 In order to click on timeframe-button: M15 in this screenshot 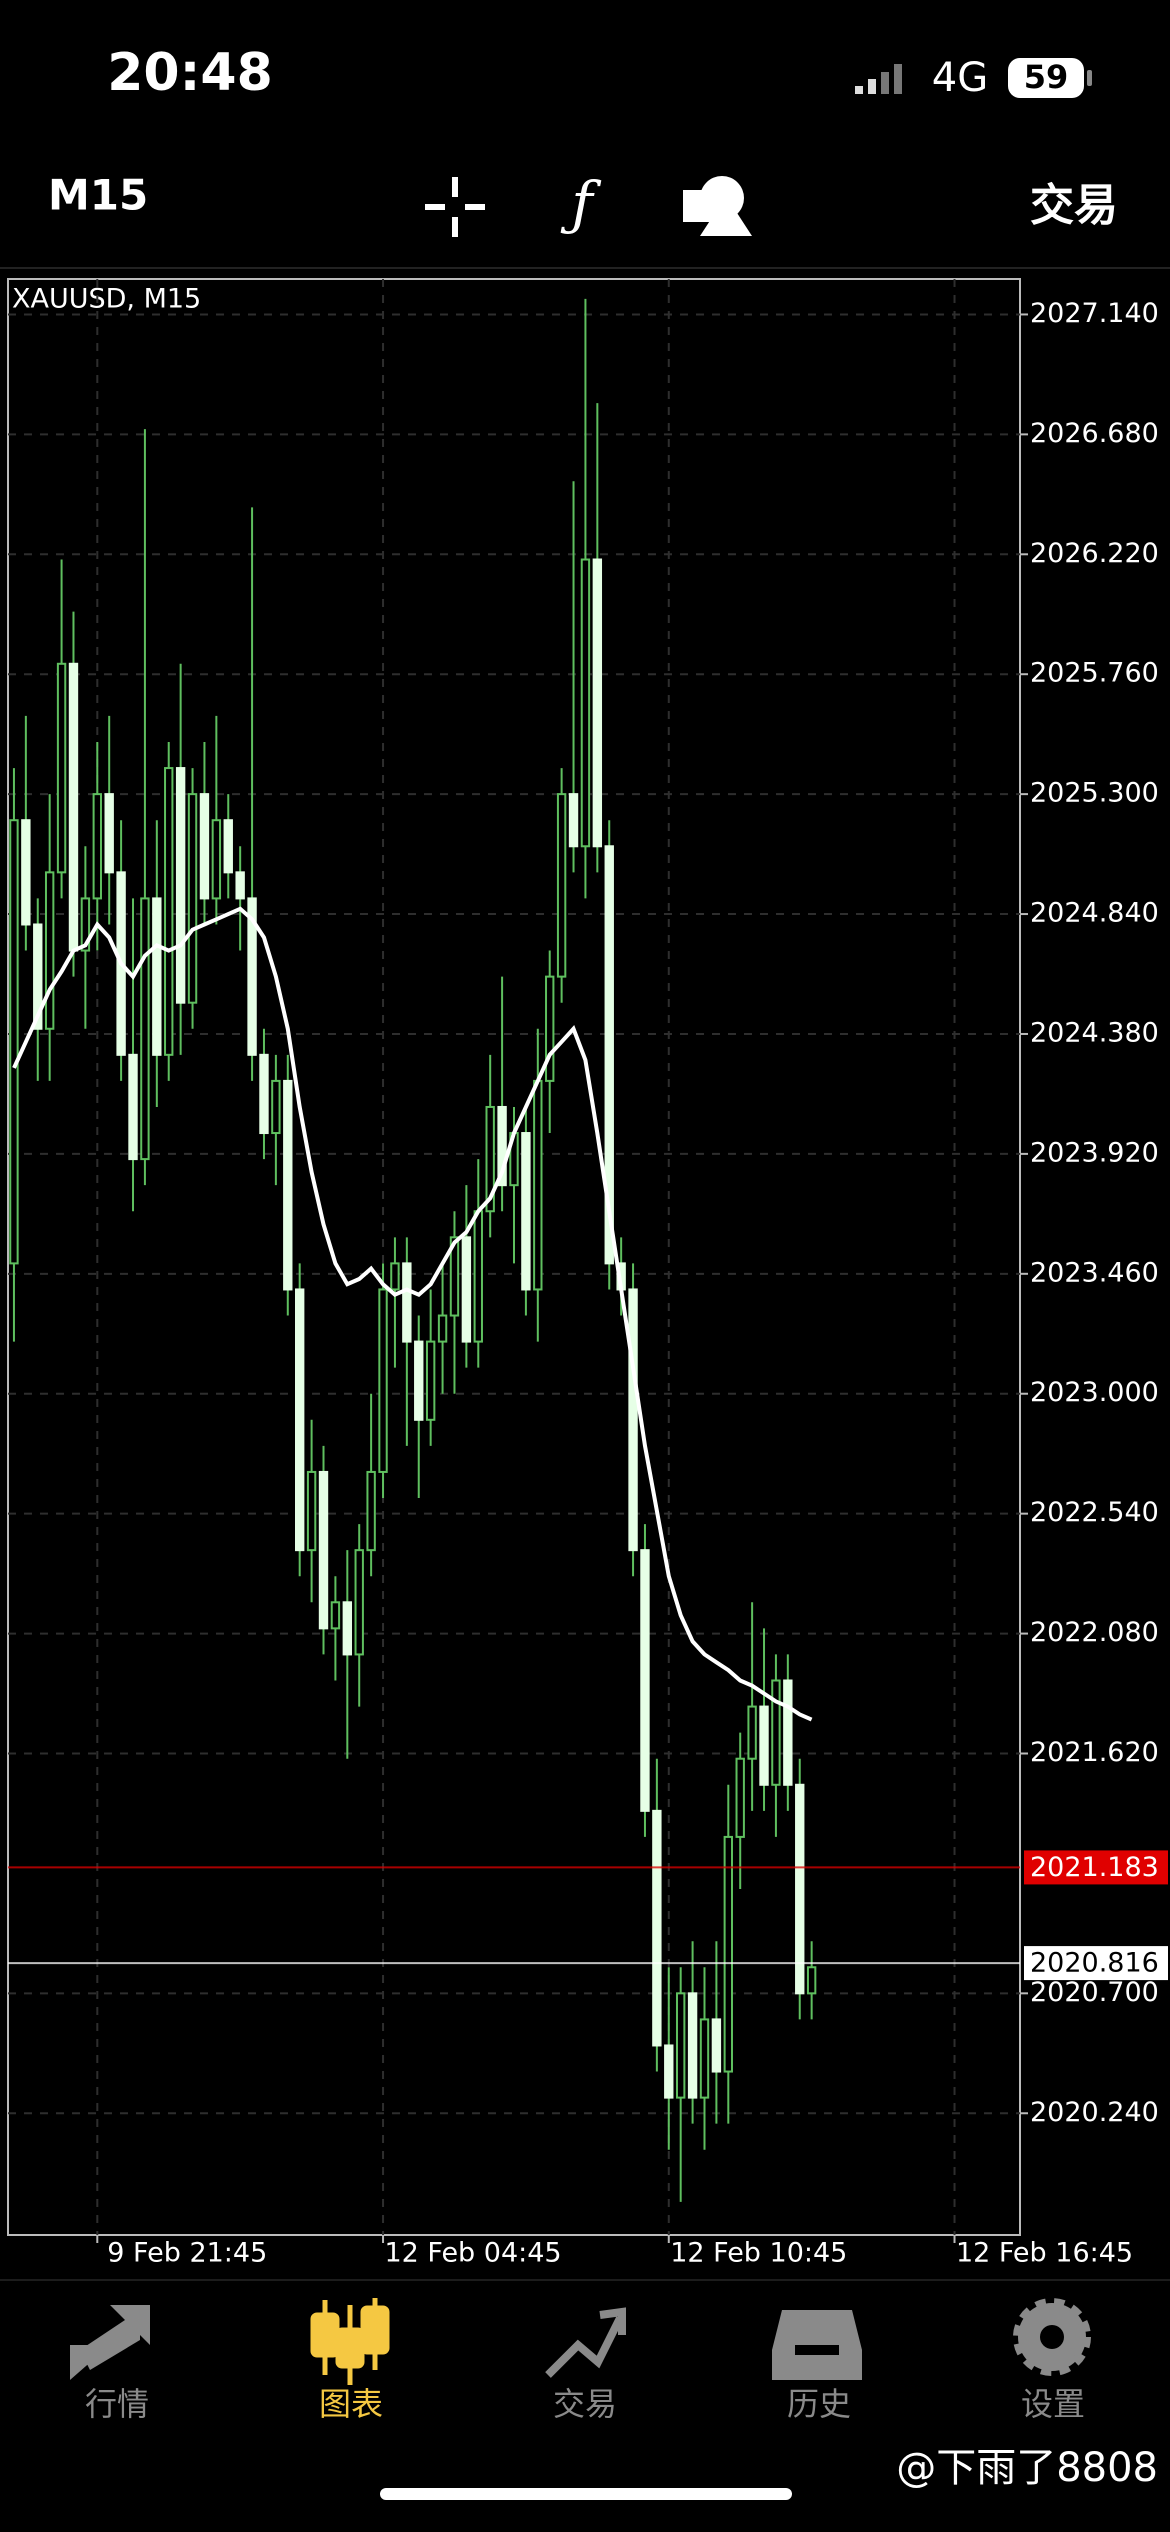, I will do `click(98, 195)`.